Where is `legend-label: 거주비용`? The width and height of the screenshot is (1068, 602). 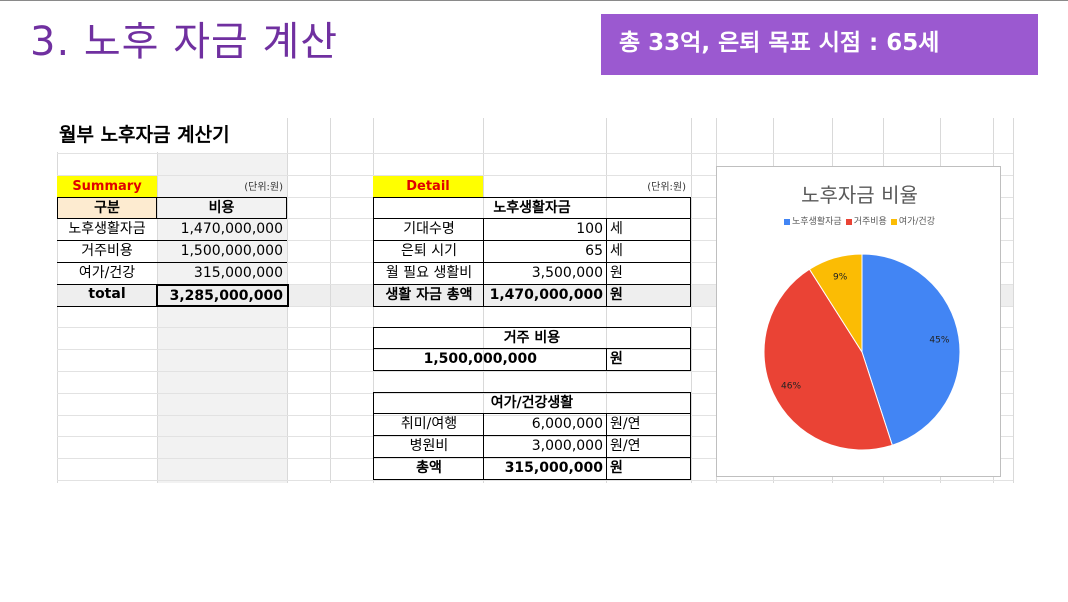
legend-label: 거주비용 is located at coordinates (870, 222).